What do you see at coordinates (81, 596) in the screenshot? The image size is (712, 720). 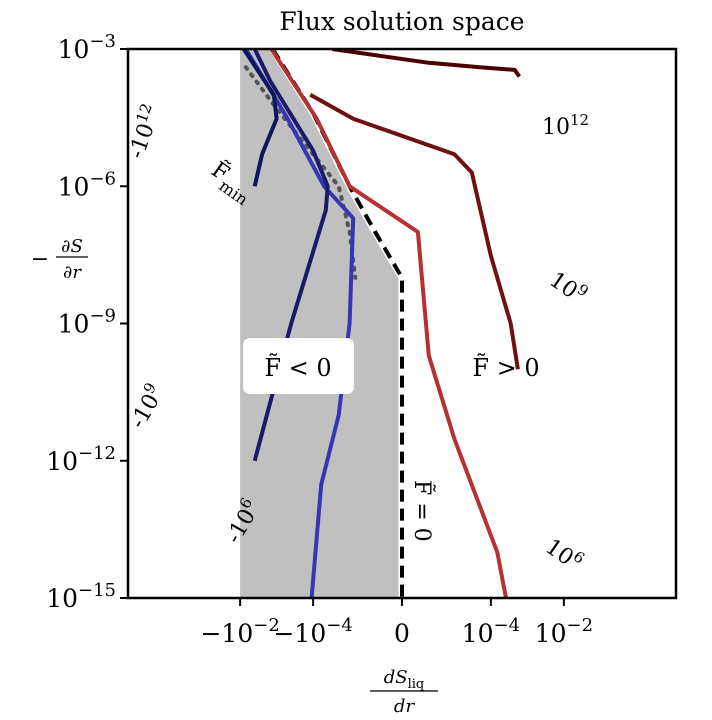 I see `y-tick-label-0: 10⁻¹⁵` at bounding box center [81, 596].